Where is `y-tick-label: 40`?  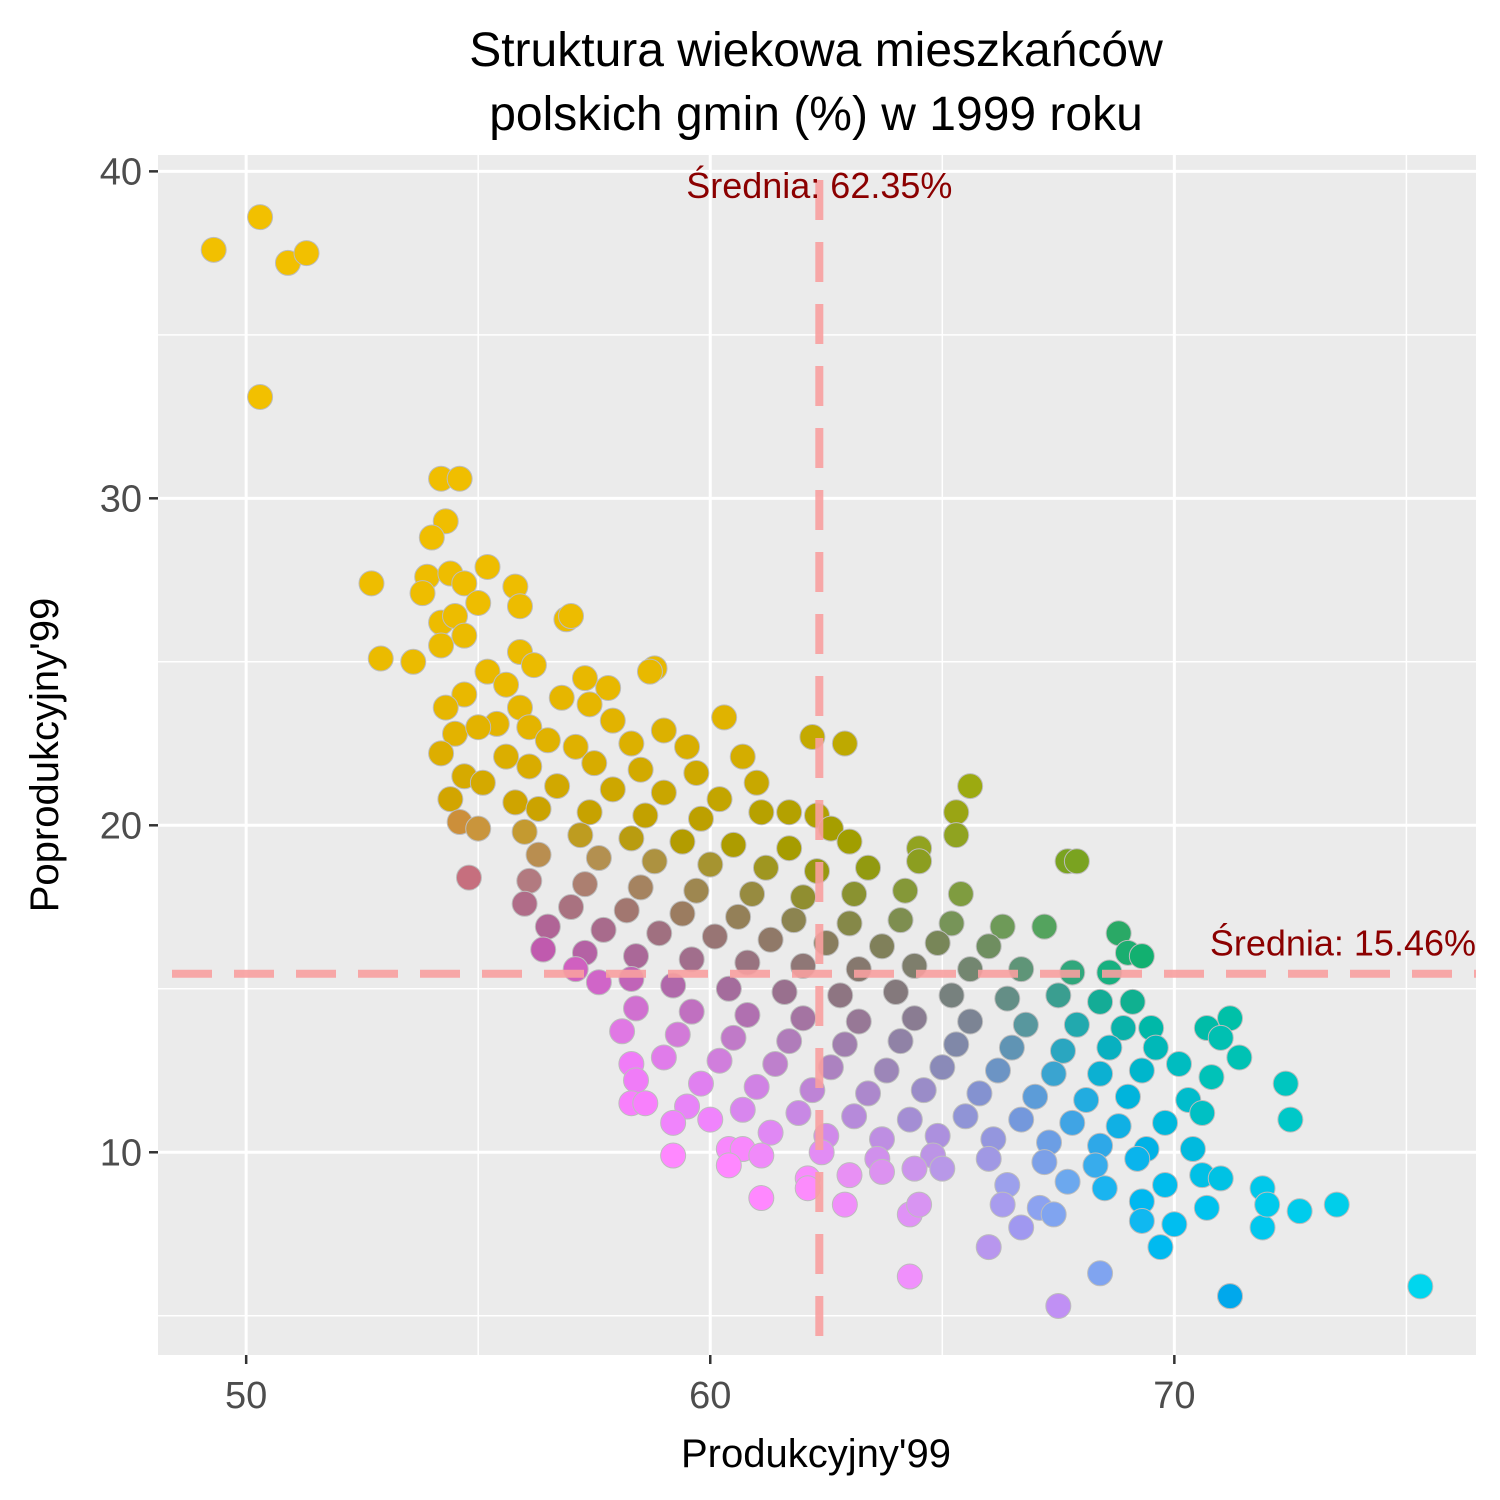 y-tick-label: 40 is located at coordinates (121, 172).